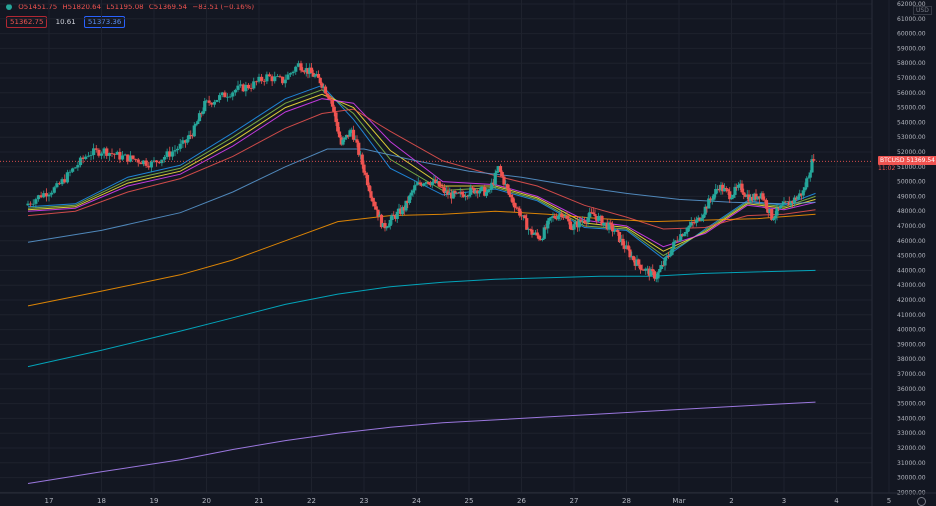  What do you see at coordinates (911, 108) in the screenshot?
I see `y-tick-label: 55000.00` at bounding box center [911, 108].